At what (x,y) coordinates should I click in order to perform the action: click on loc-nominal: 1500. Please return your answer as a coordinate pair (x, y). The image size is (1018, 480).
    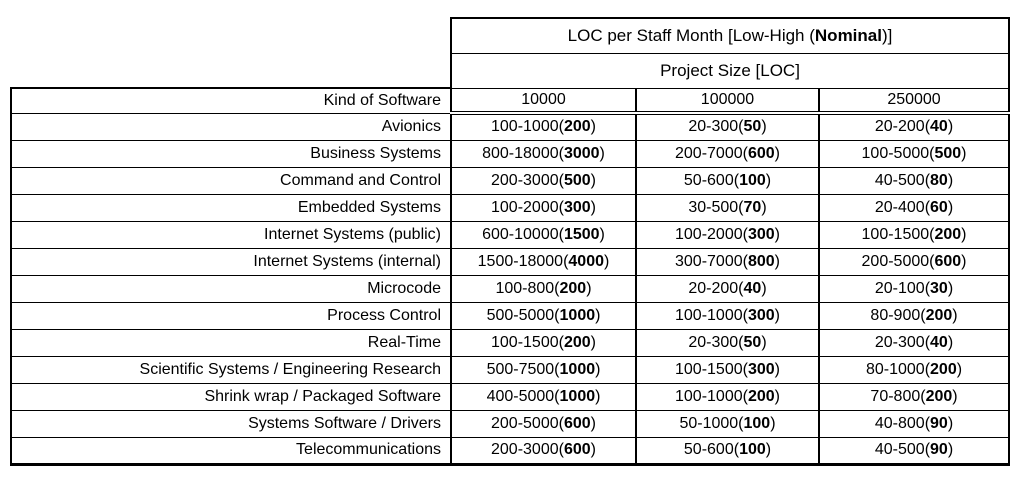
    Looking at the image, I should click on (581, 234).